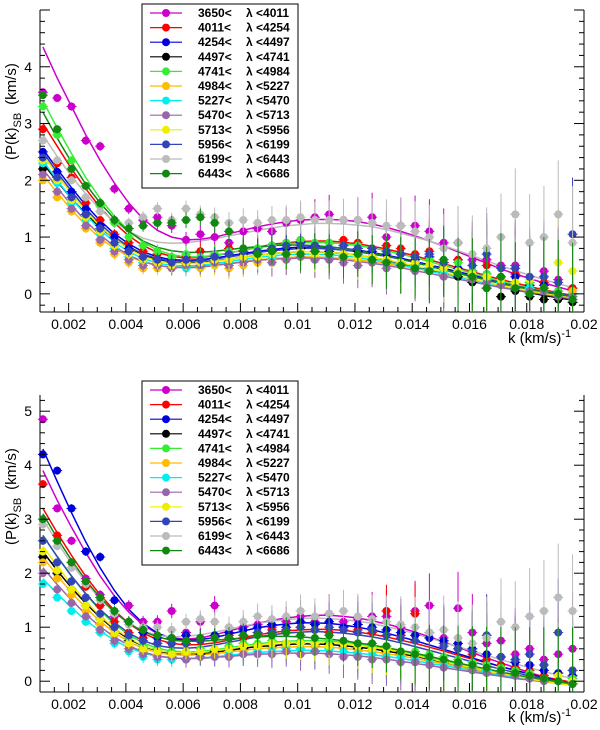 Image resolution: width=600 pixels, height=730 pixels. I want to click on top-legend-label-lo-11: 6443<, so click(215, 174).